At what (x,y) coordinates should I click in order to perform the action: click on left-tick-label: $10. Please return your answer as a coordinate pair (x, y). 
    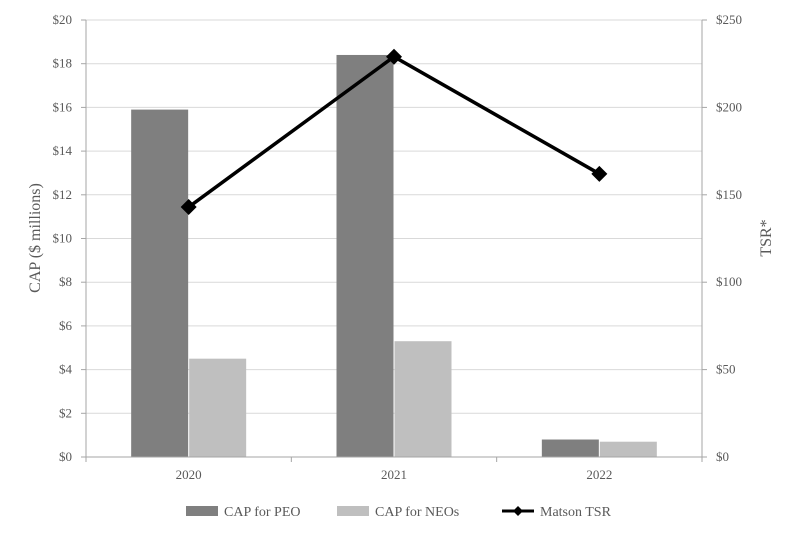
    Looking at the image, I should click on (63, 238).